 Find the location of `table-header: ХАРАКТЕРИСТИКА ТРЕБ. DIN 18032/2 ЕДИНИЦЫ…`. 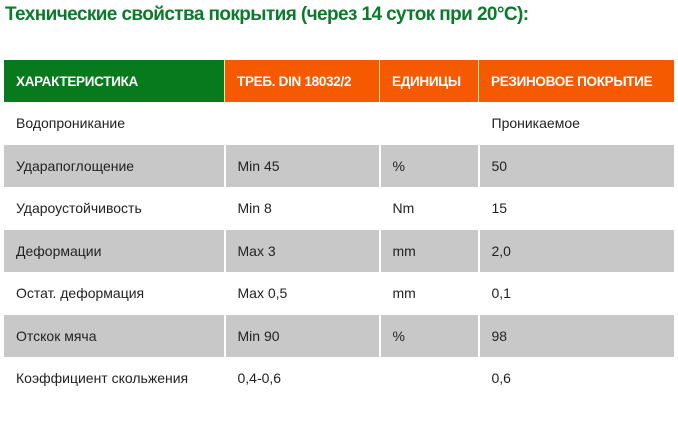

table-header: ХАРАКТЕРИСТИКА ТРЕБ. DIN 18032/2 ЕДИНИЦЫ… is located at coordinates (339, 81).